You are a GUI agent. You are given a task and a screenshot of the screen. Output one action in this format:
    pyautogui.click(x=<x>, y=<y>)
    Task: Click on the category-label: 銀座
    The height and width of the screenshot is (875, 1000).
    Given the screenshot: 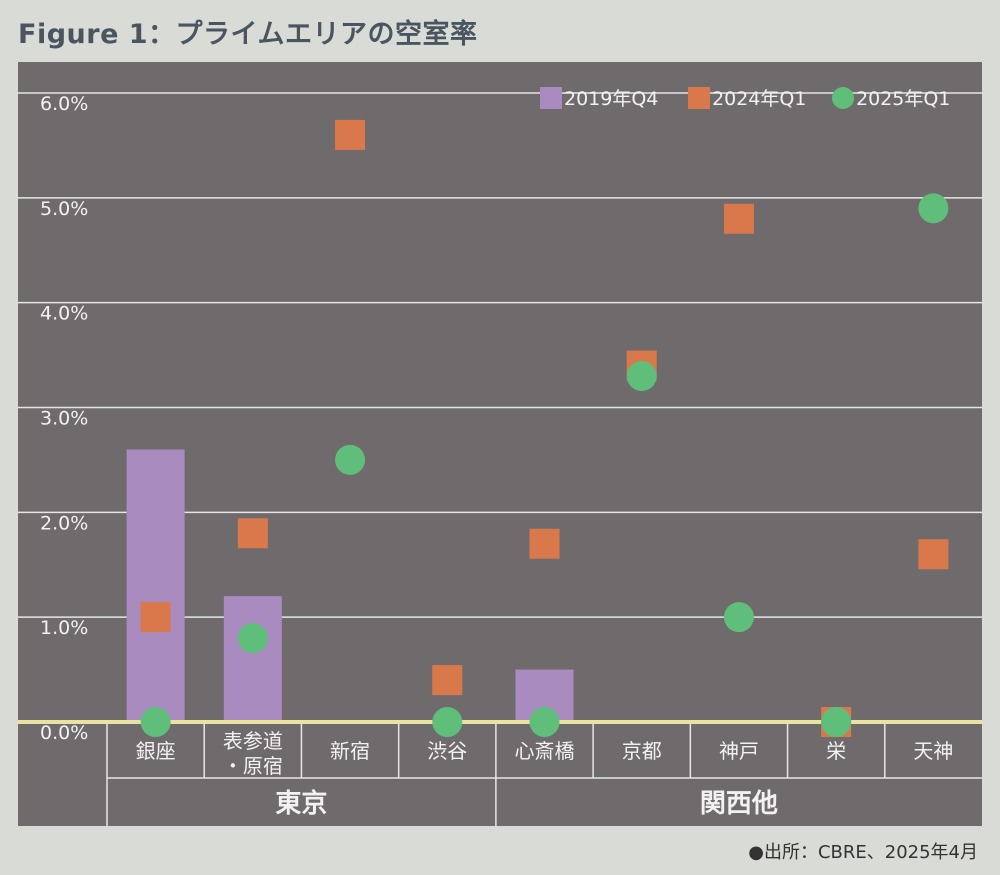 What is the action you would take?
    pyautogui.click(x=156, y=751)
    